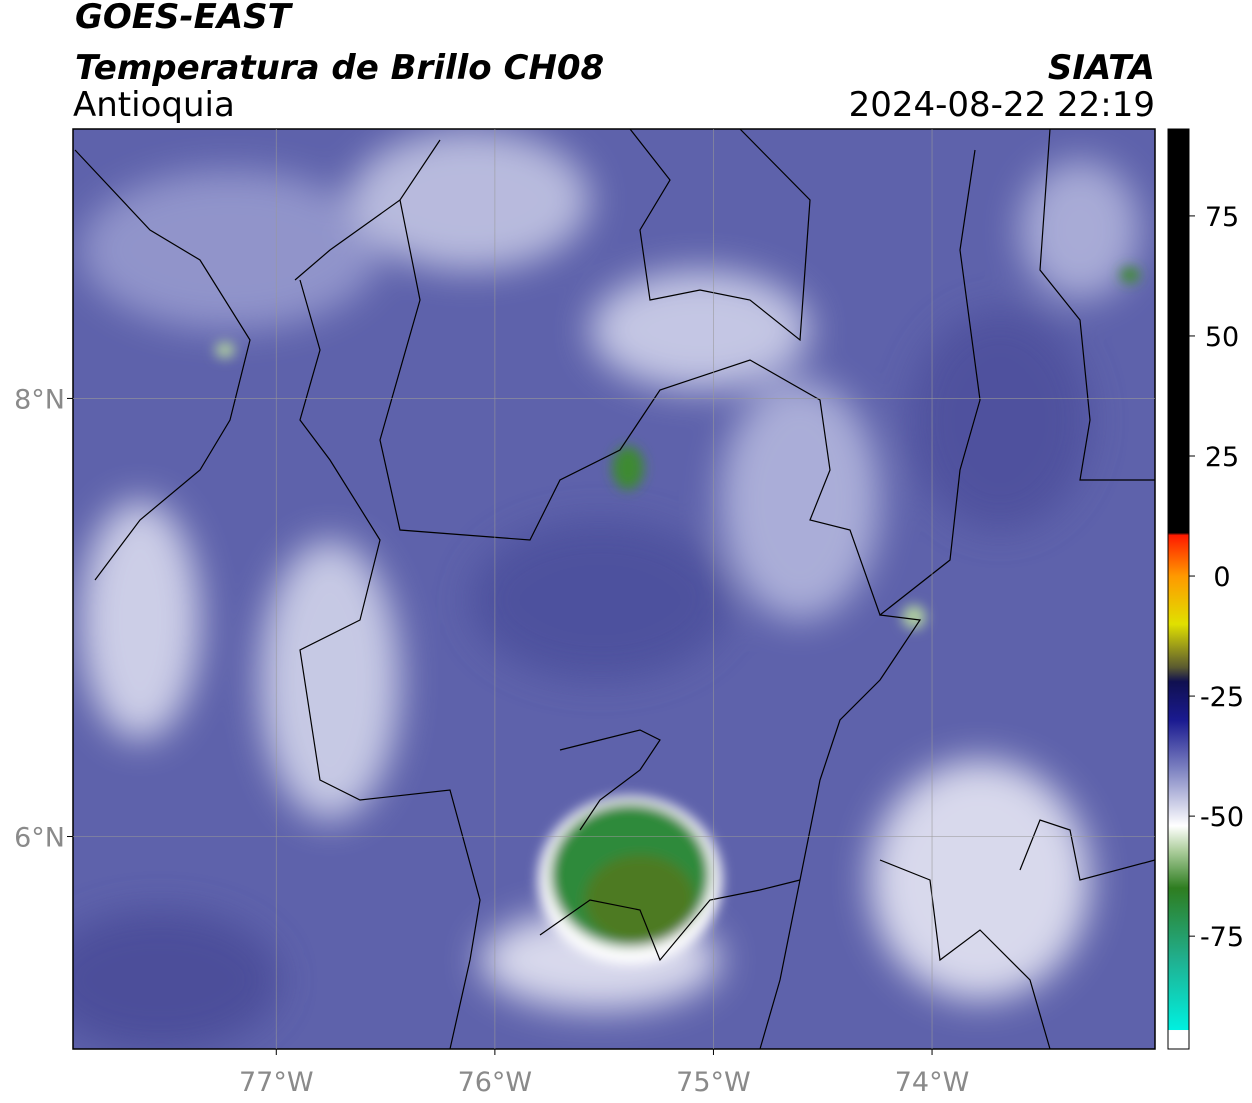 This screenshot has width=1252, height=1103. What do you see at coordinates (932, 1082) in the screenshot?
I see `x-tick-label: 74°W` at bounding box center [932, 1082].